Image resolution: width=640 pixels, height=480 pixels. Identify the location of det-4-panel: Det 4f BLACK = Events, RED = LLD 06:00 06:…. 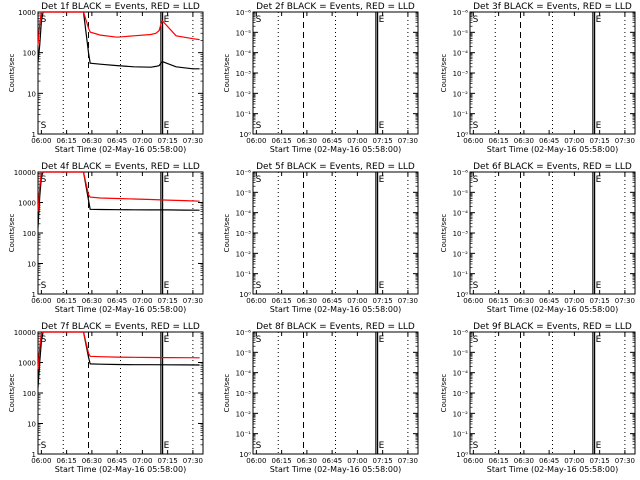
(106, 238).